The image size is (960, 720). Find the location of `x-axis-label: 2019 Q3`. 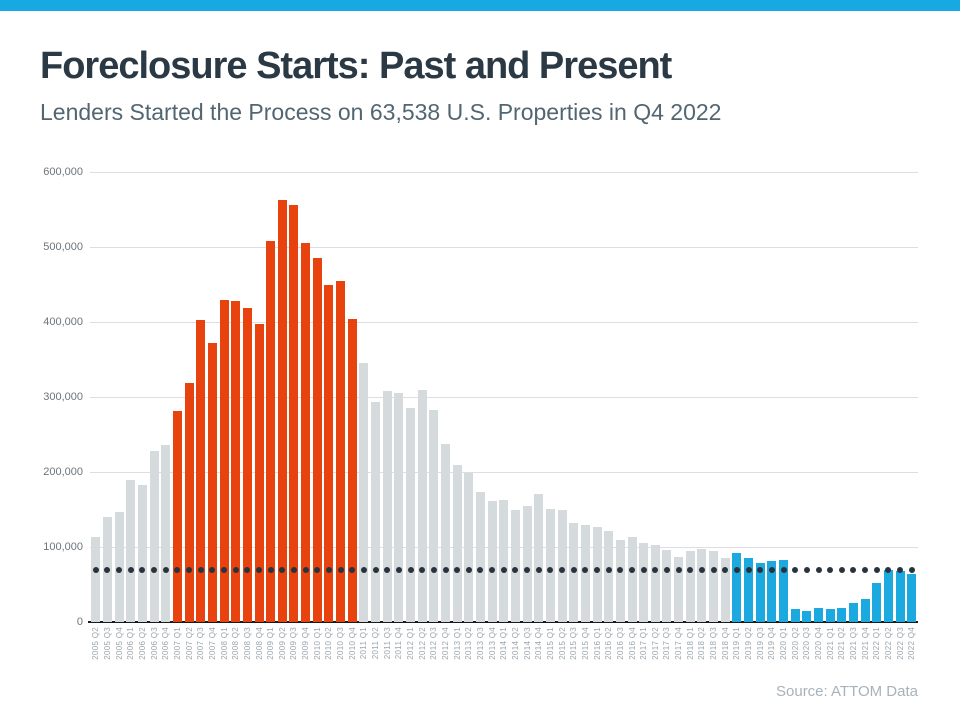

x-axis-label: 2019 Q3 is located at coordinates (760, 643).